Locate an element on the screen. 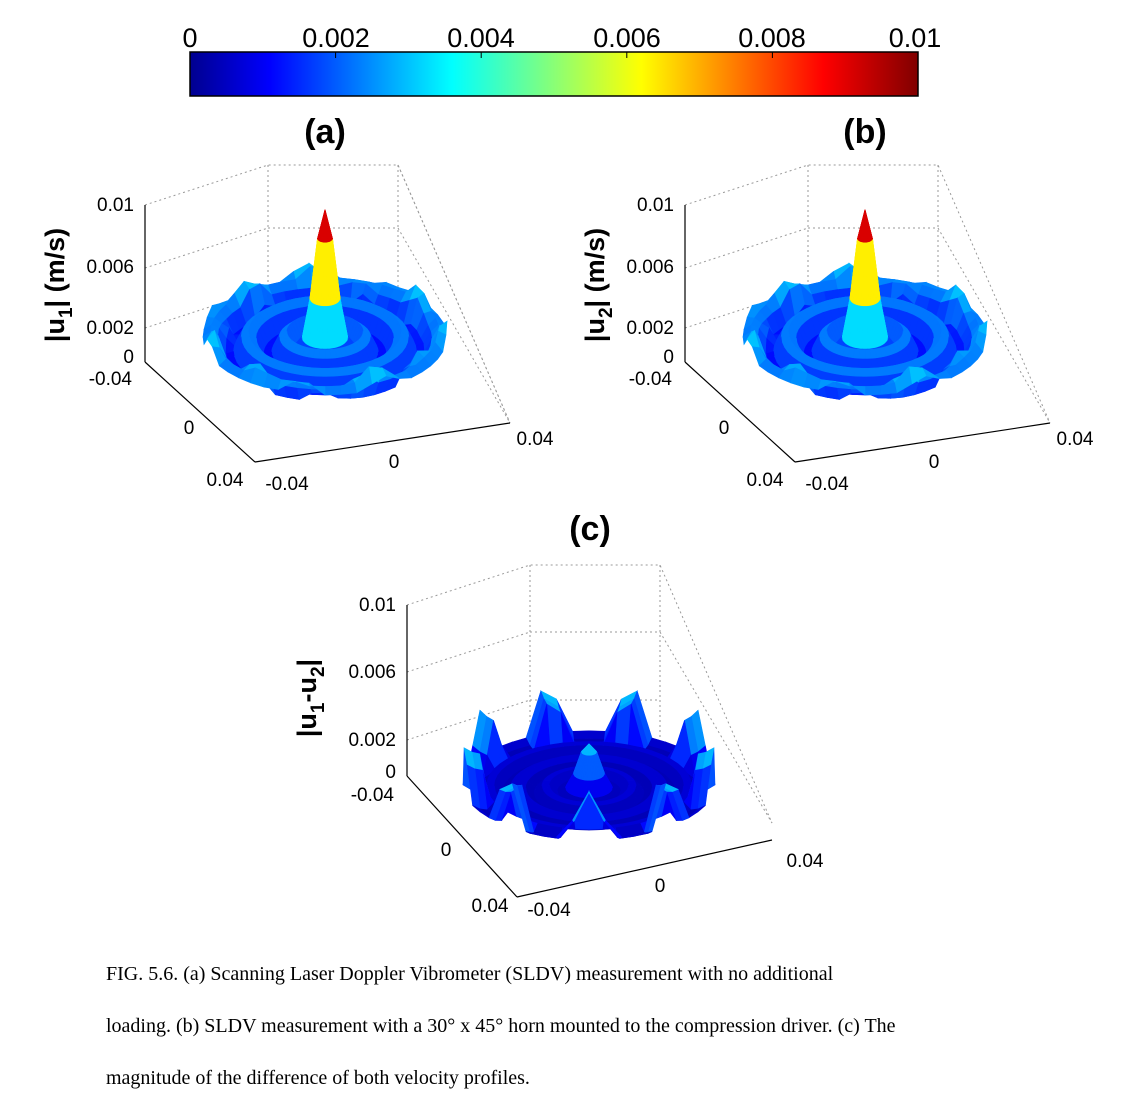 The width and height of the screenshot is (1133, 1106). colorbar-tick: 0.004 is located at coordinates (481, 38).